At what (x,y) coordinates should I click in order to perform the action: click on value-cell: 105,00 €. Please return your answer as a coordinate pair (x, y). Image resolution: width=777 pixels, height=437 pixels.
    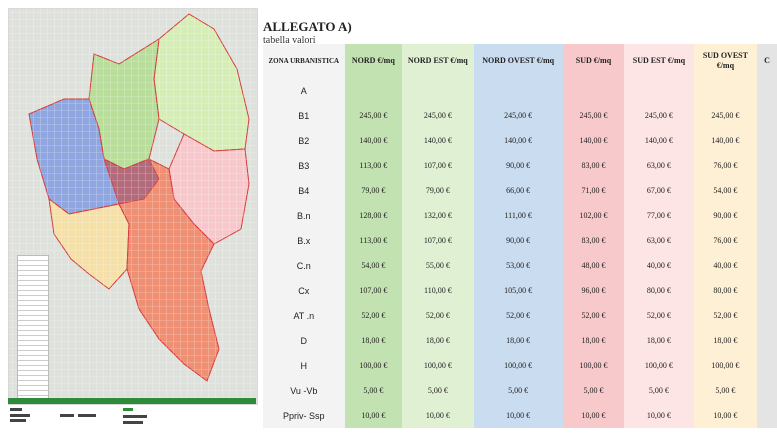
    Looking at the image, I should click on (518, 290).